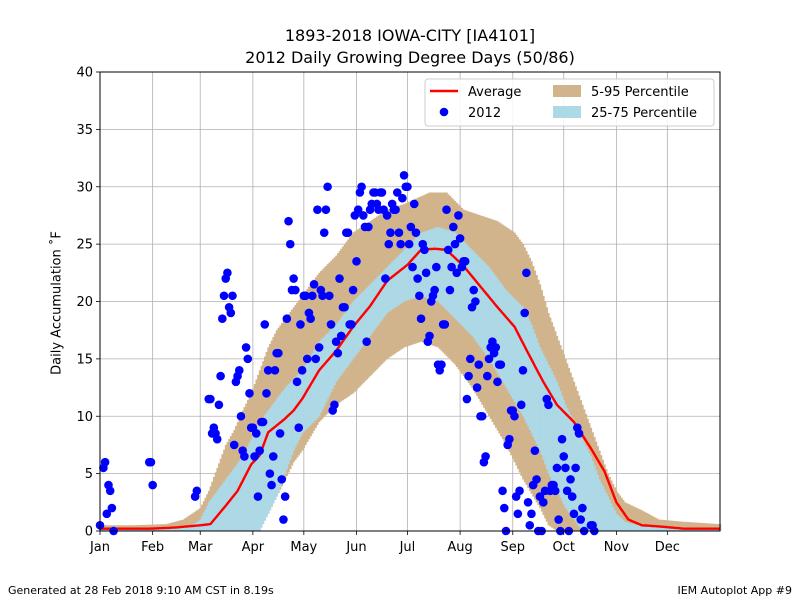 The height and width of the screenshot is (600, 800). Describe the element at coordinates (152, 547) in the screenshot. I see `x-tick-label: Feb` at that location.